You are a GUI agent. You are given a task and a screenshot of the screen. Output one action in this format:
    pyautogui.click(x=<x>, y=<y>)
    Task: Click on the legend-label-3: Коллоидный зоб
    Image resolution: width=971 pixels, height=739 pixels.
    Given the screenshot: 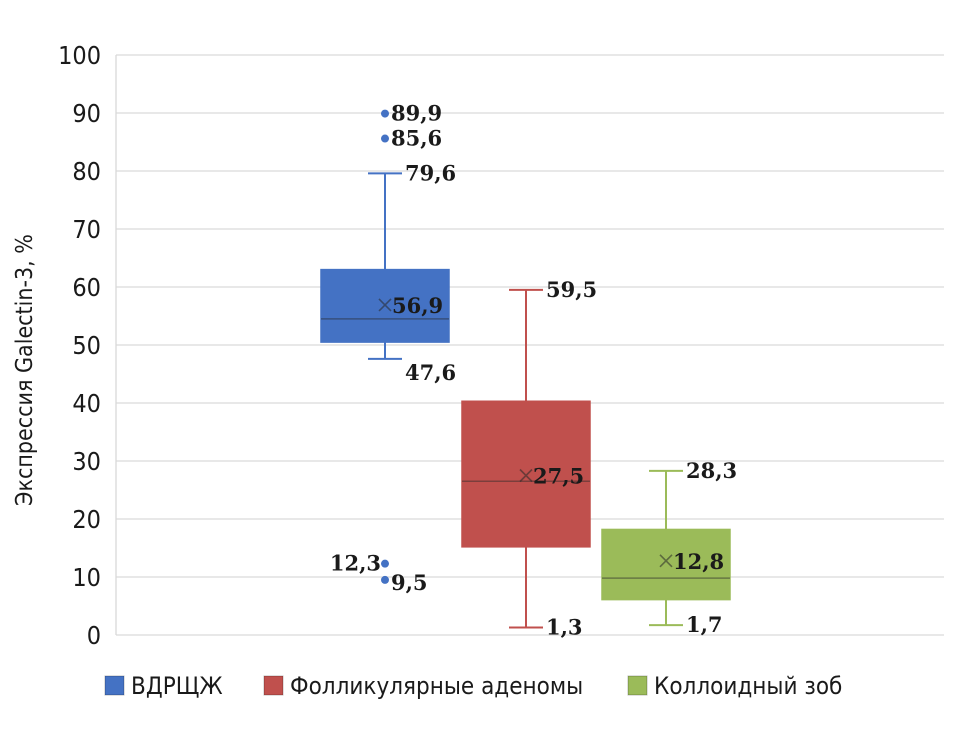 What is the action you would take?
    pyautogui.click(x=748, y=686)
    